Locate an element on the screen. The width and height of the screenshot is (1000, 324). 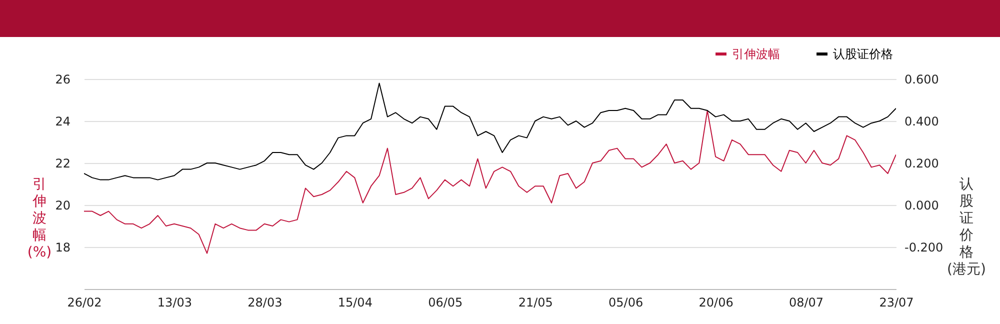
y2-tick-label: -0.200 is located at coordinates (924, 247).